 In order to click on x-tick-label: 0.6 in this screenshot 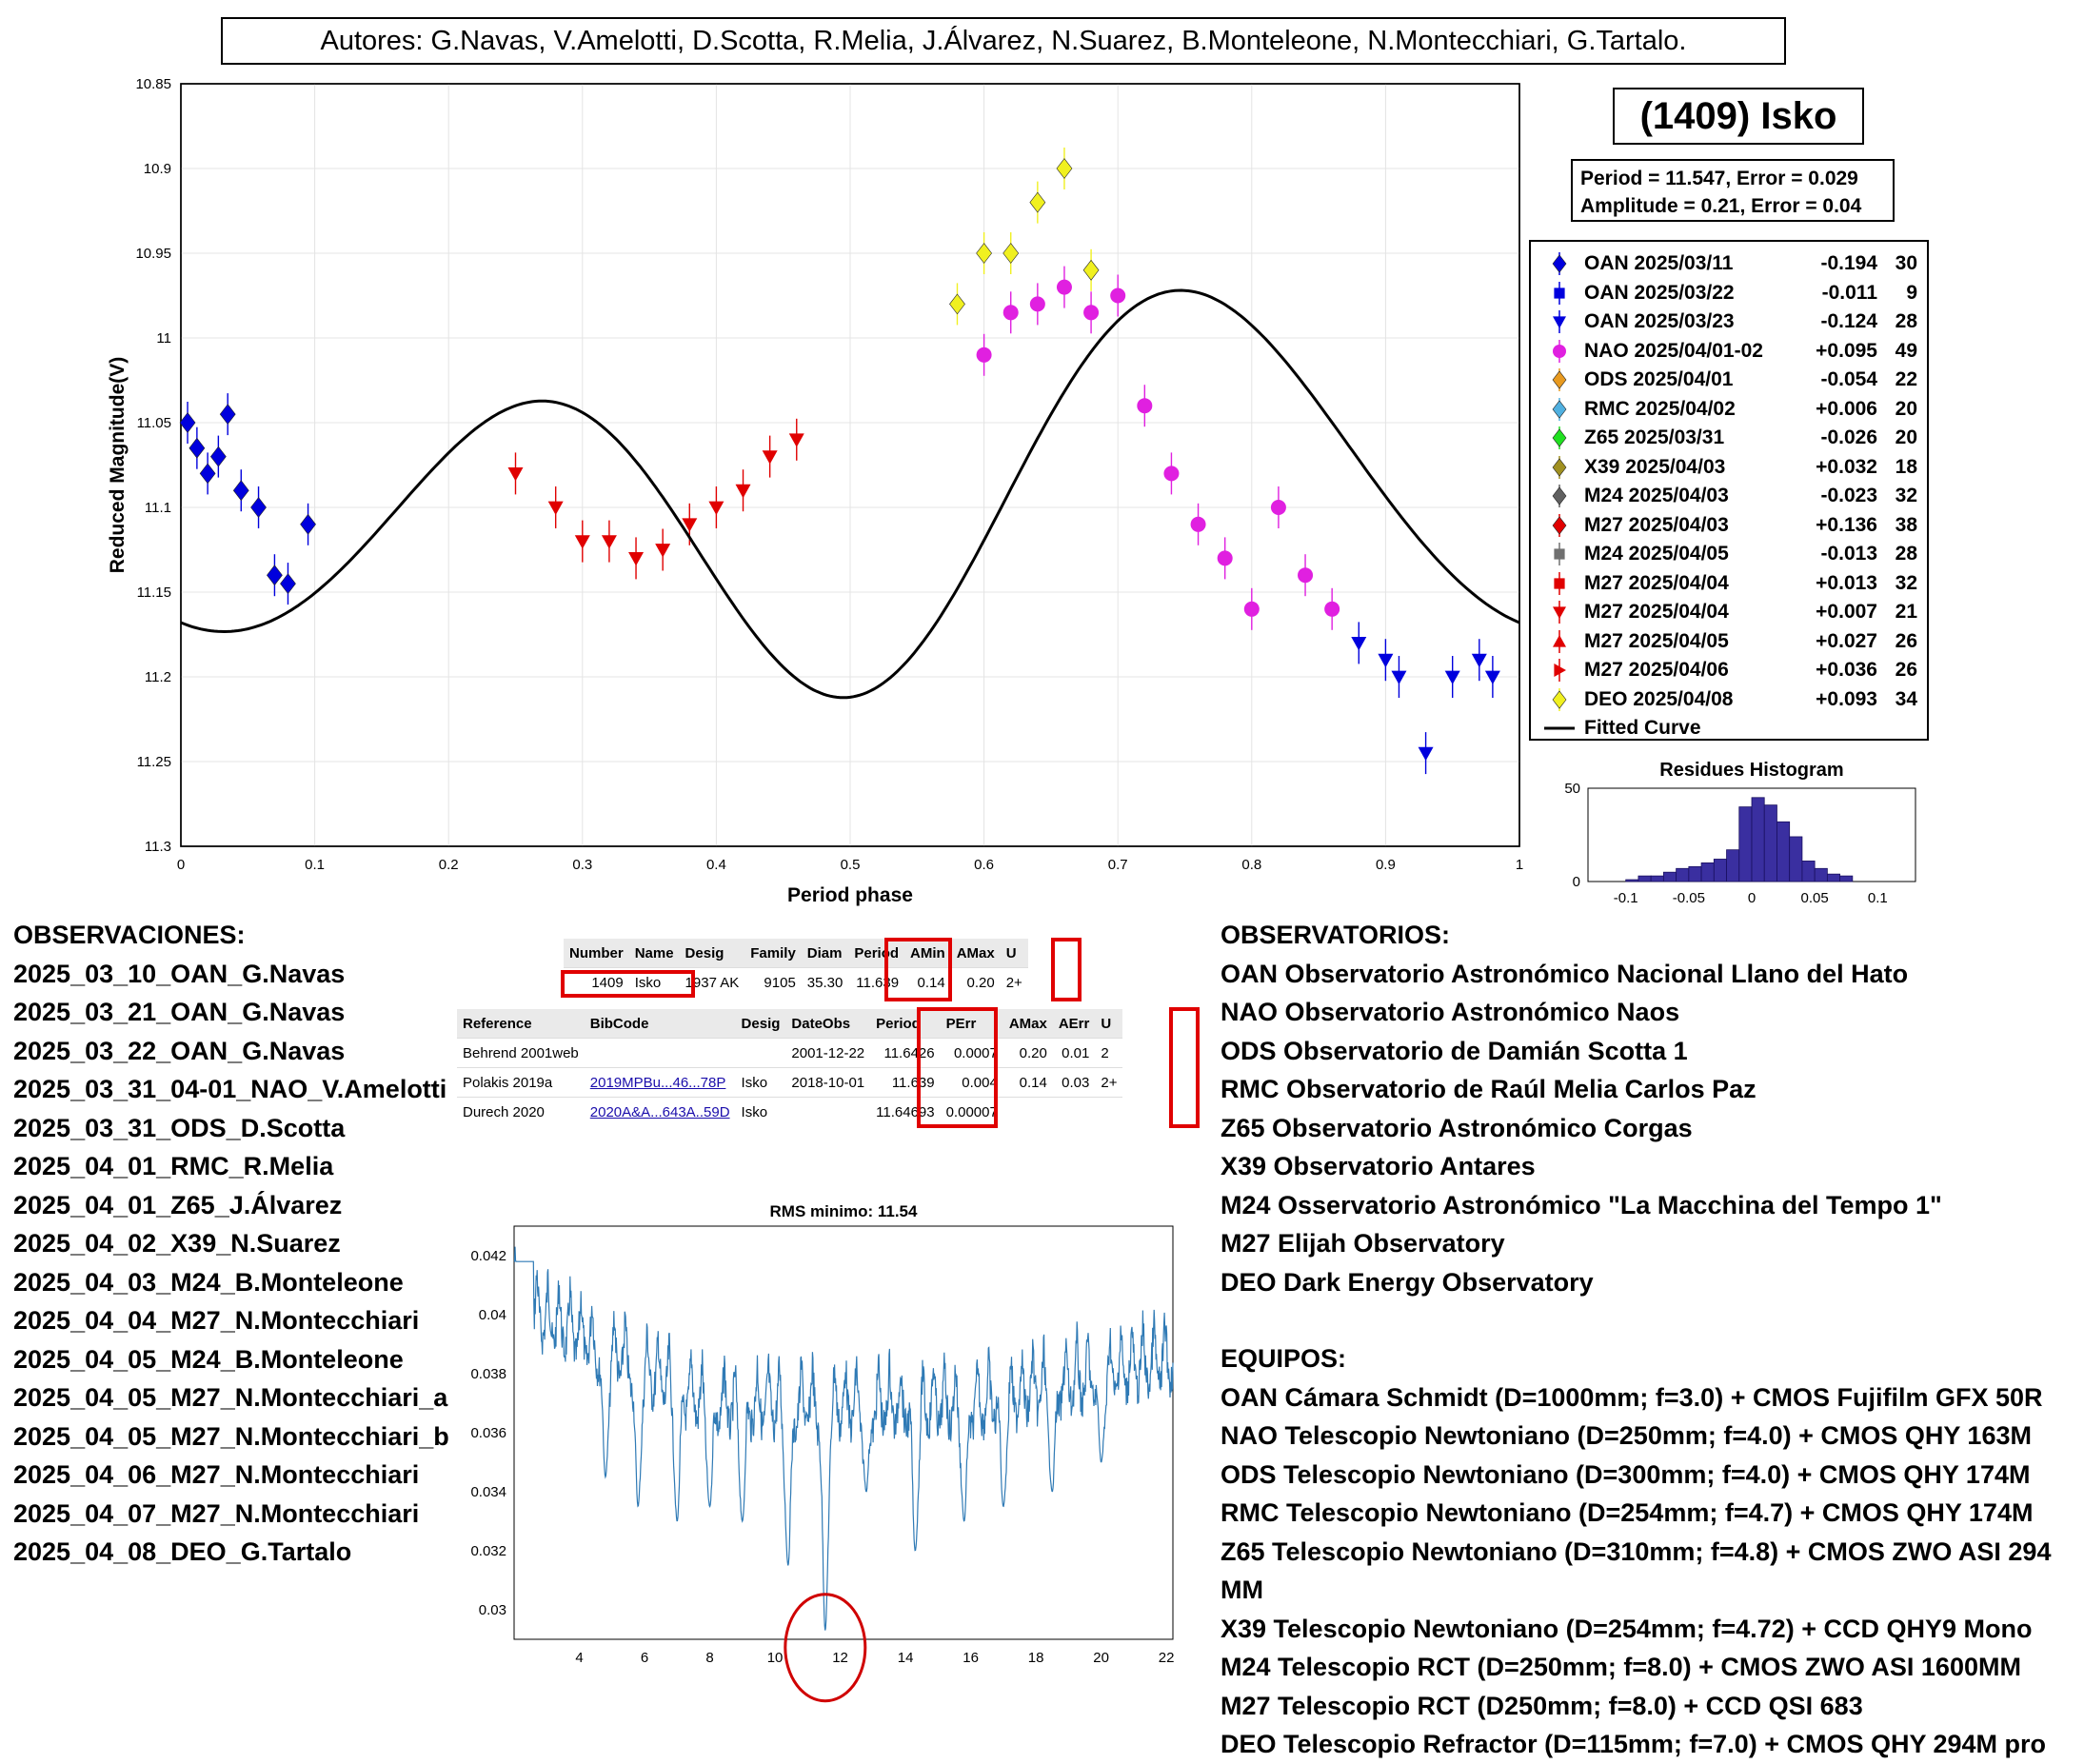, I will do `click(984, 865)`.